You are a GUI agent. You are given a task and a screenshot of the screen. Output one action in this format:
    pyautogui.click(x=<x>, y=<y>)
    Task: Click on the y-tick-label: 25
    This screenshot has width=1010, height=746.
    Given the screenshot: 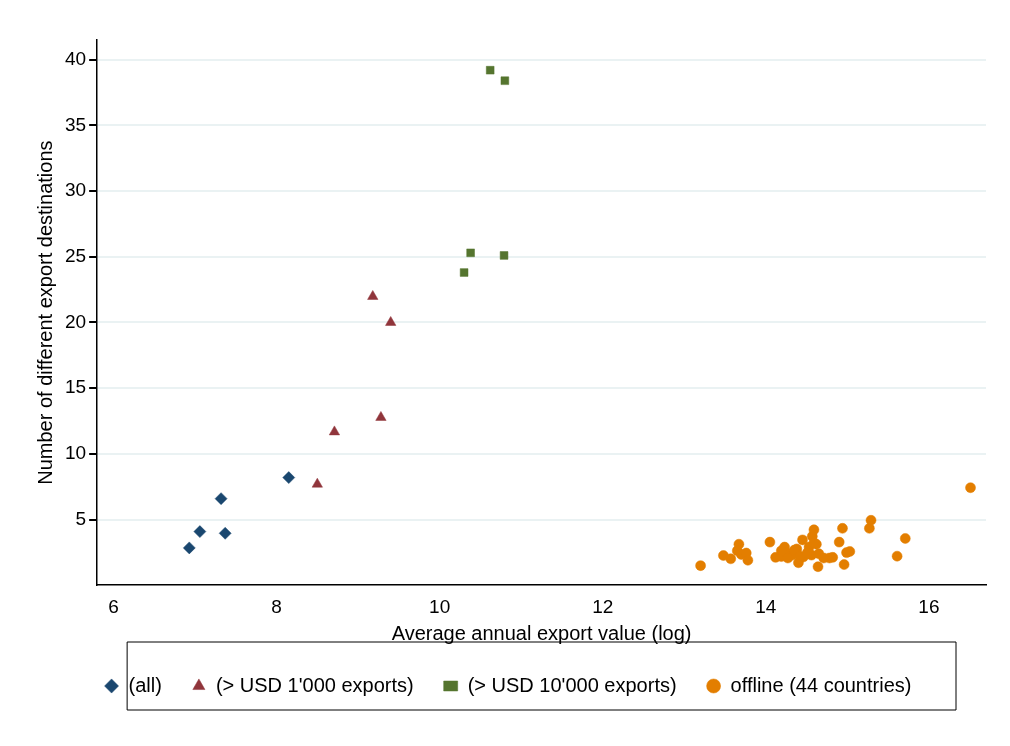 What is the action you would take?
    pyautogui.click(x=75, y=255)
    